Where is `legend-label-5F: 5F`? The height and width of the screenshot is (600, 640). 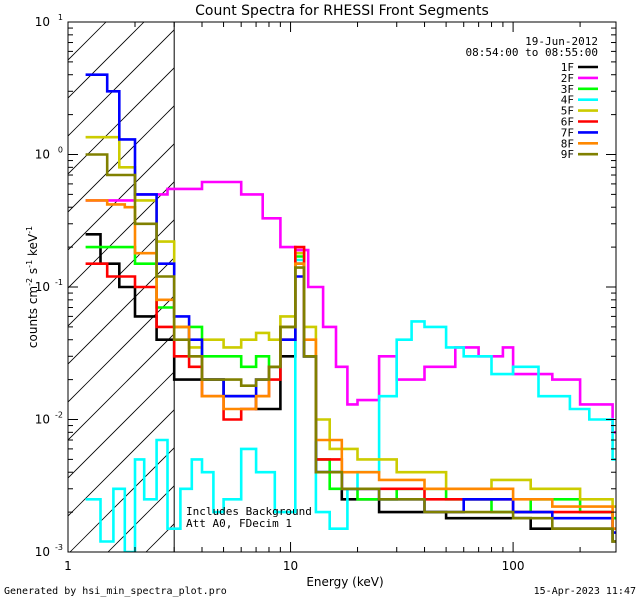
legend-label-5F: 5F is located at coordinates (567, 111).